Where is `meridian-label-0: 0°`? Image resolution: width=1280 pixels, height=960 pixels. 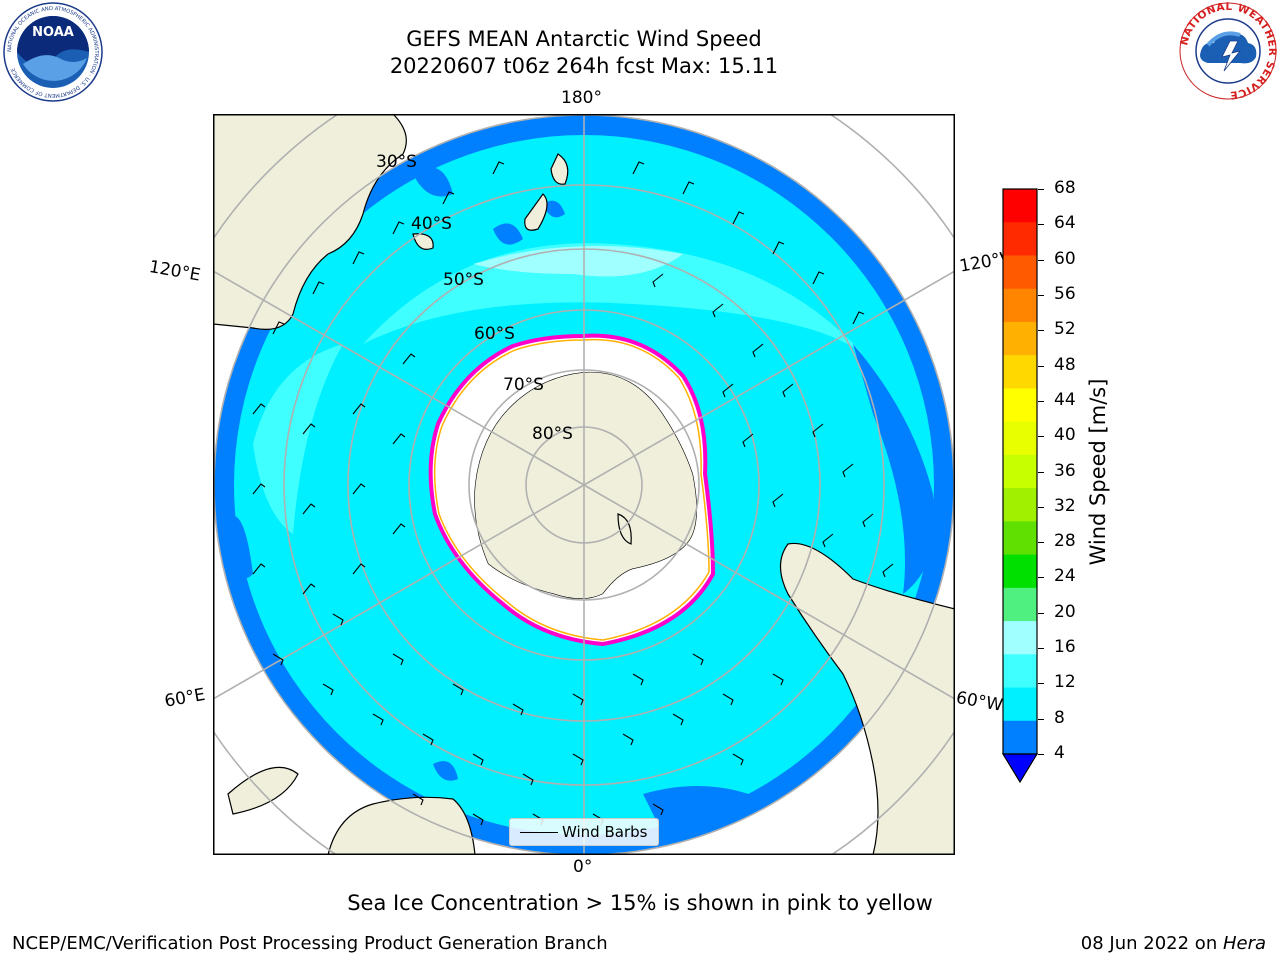
meridian-label-0: 0° is located at coordinates (583, 867).